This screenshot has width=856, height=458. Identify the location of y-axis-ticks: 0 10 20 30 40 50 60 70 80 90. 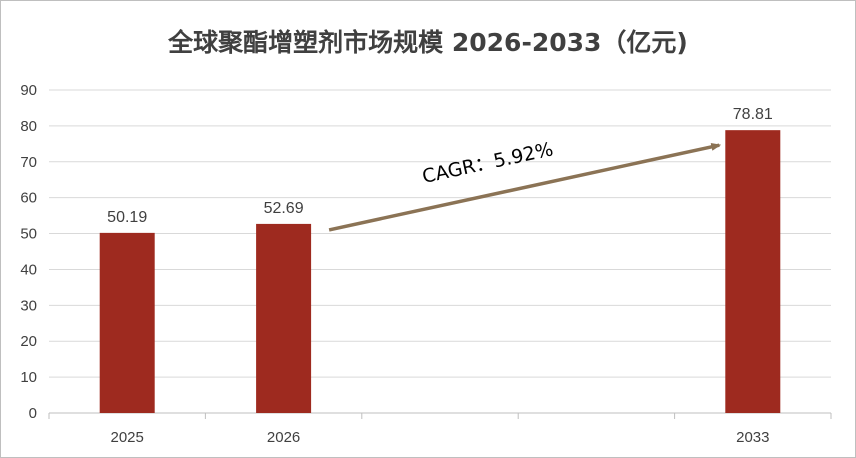
(28, 252).